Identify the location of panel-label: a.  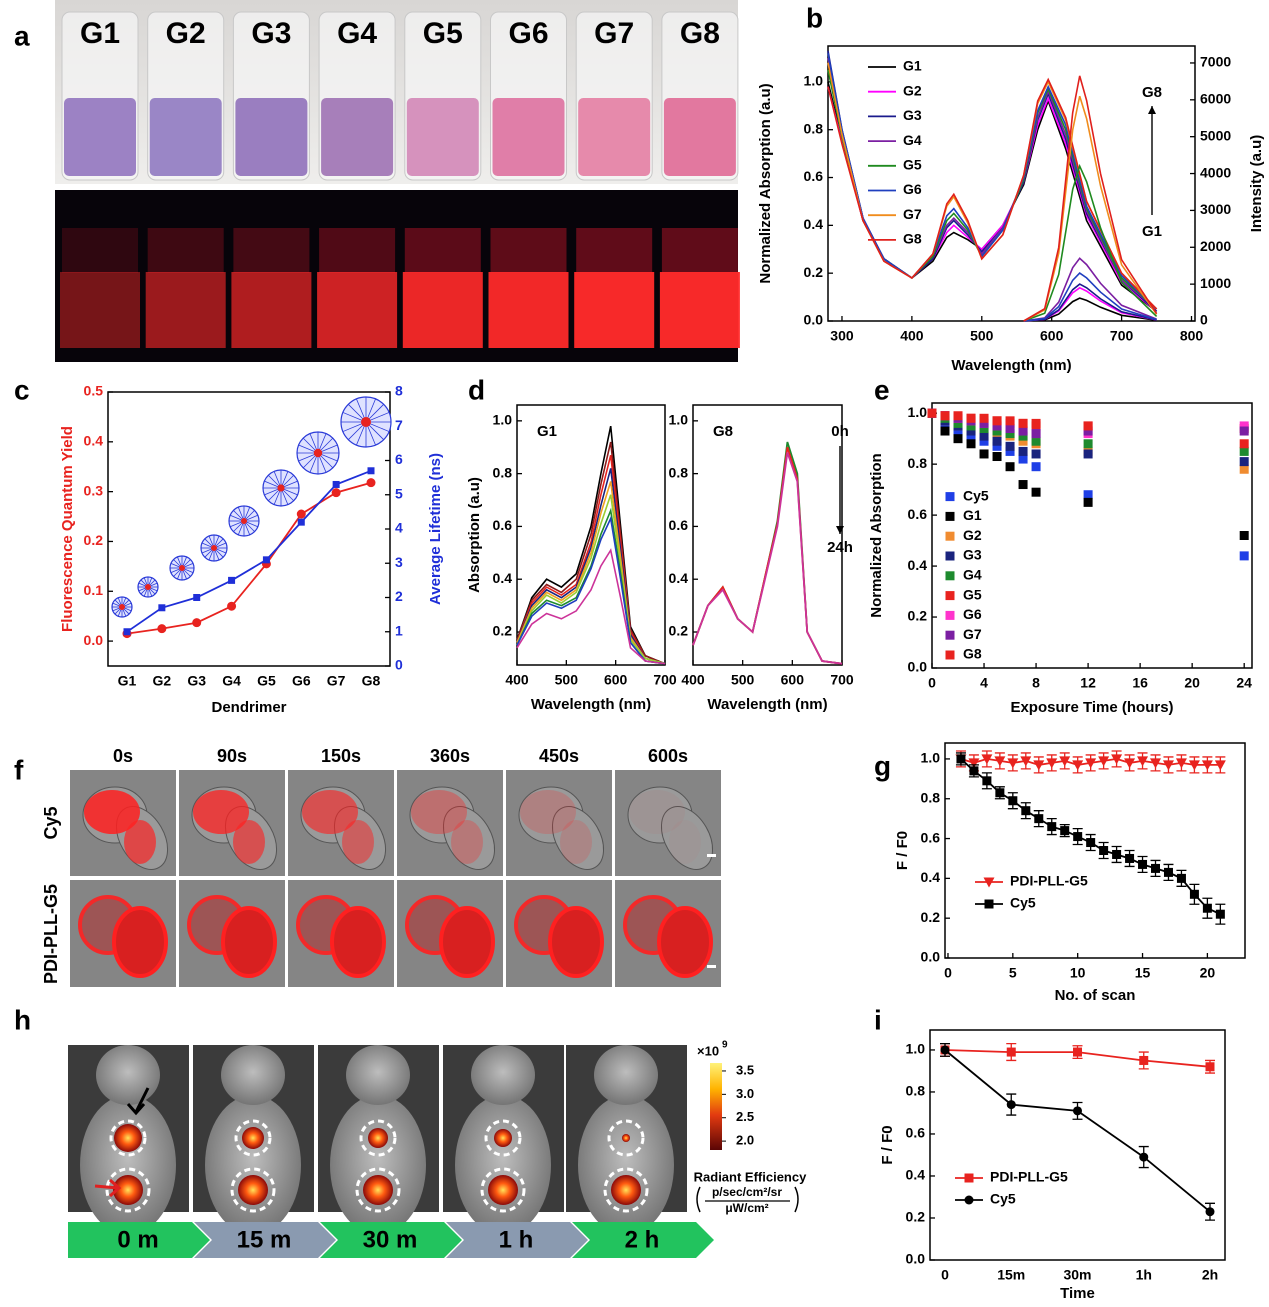
(22, 35).